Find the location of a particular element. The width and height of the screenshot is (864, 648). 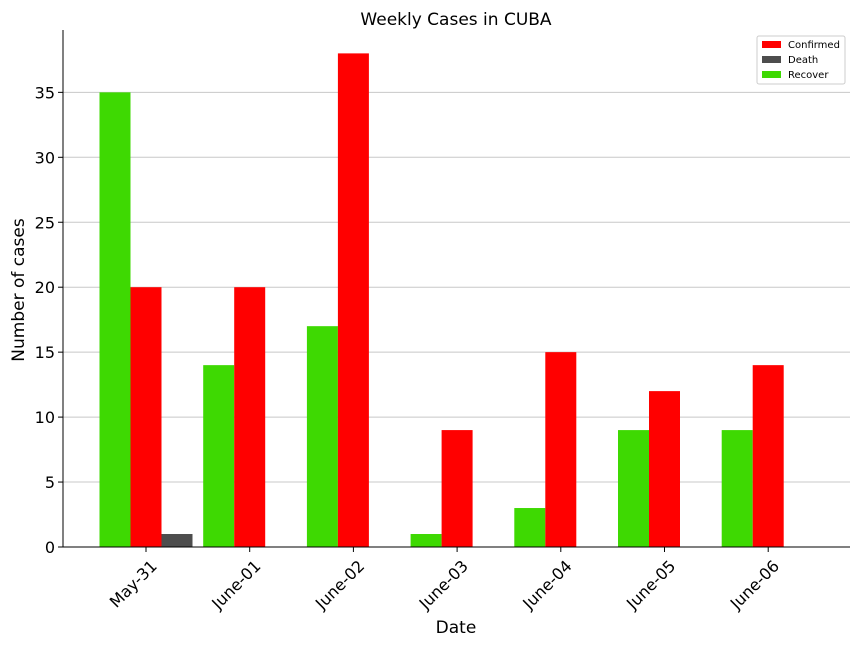

legend-swatch-recover is located at coordinates (771, 74).